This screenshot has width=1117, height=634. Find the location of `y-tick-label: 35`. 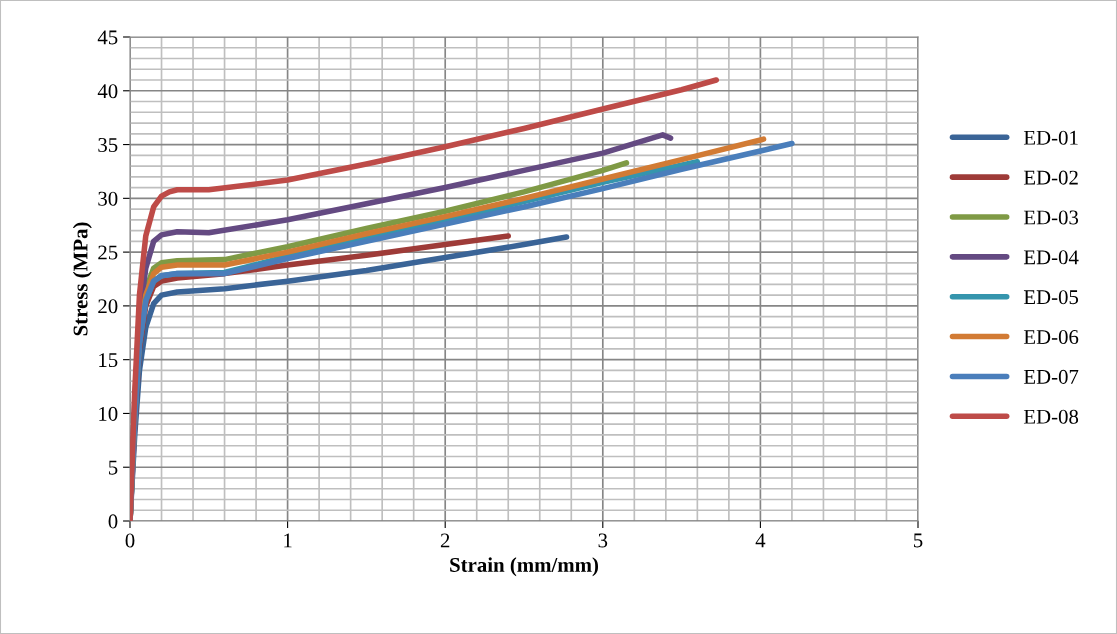

y-tick-label: 35 is located at coordinates (108, 144).